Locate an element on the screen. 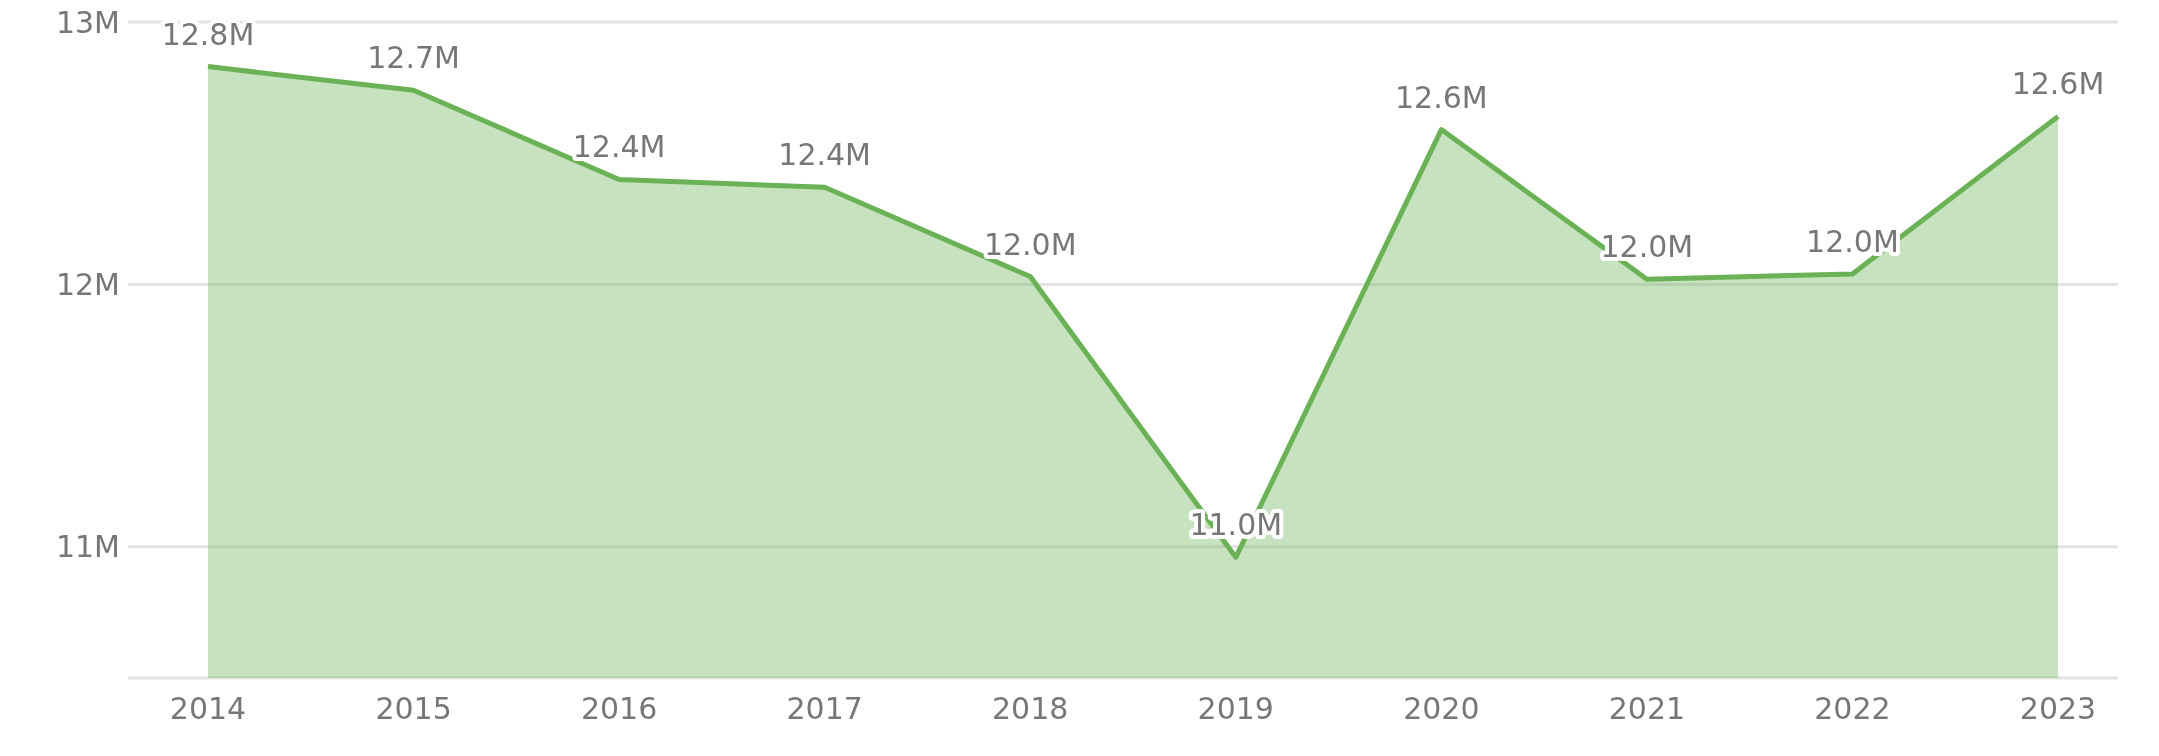  x-tick-label: 2018 is located at coordinates (1030, 709).